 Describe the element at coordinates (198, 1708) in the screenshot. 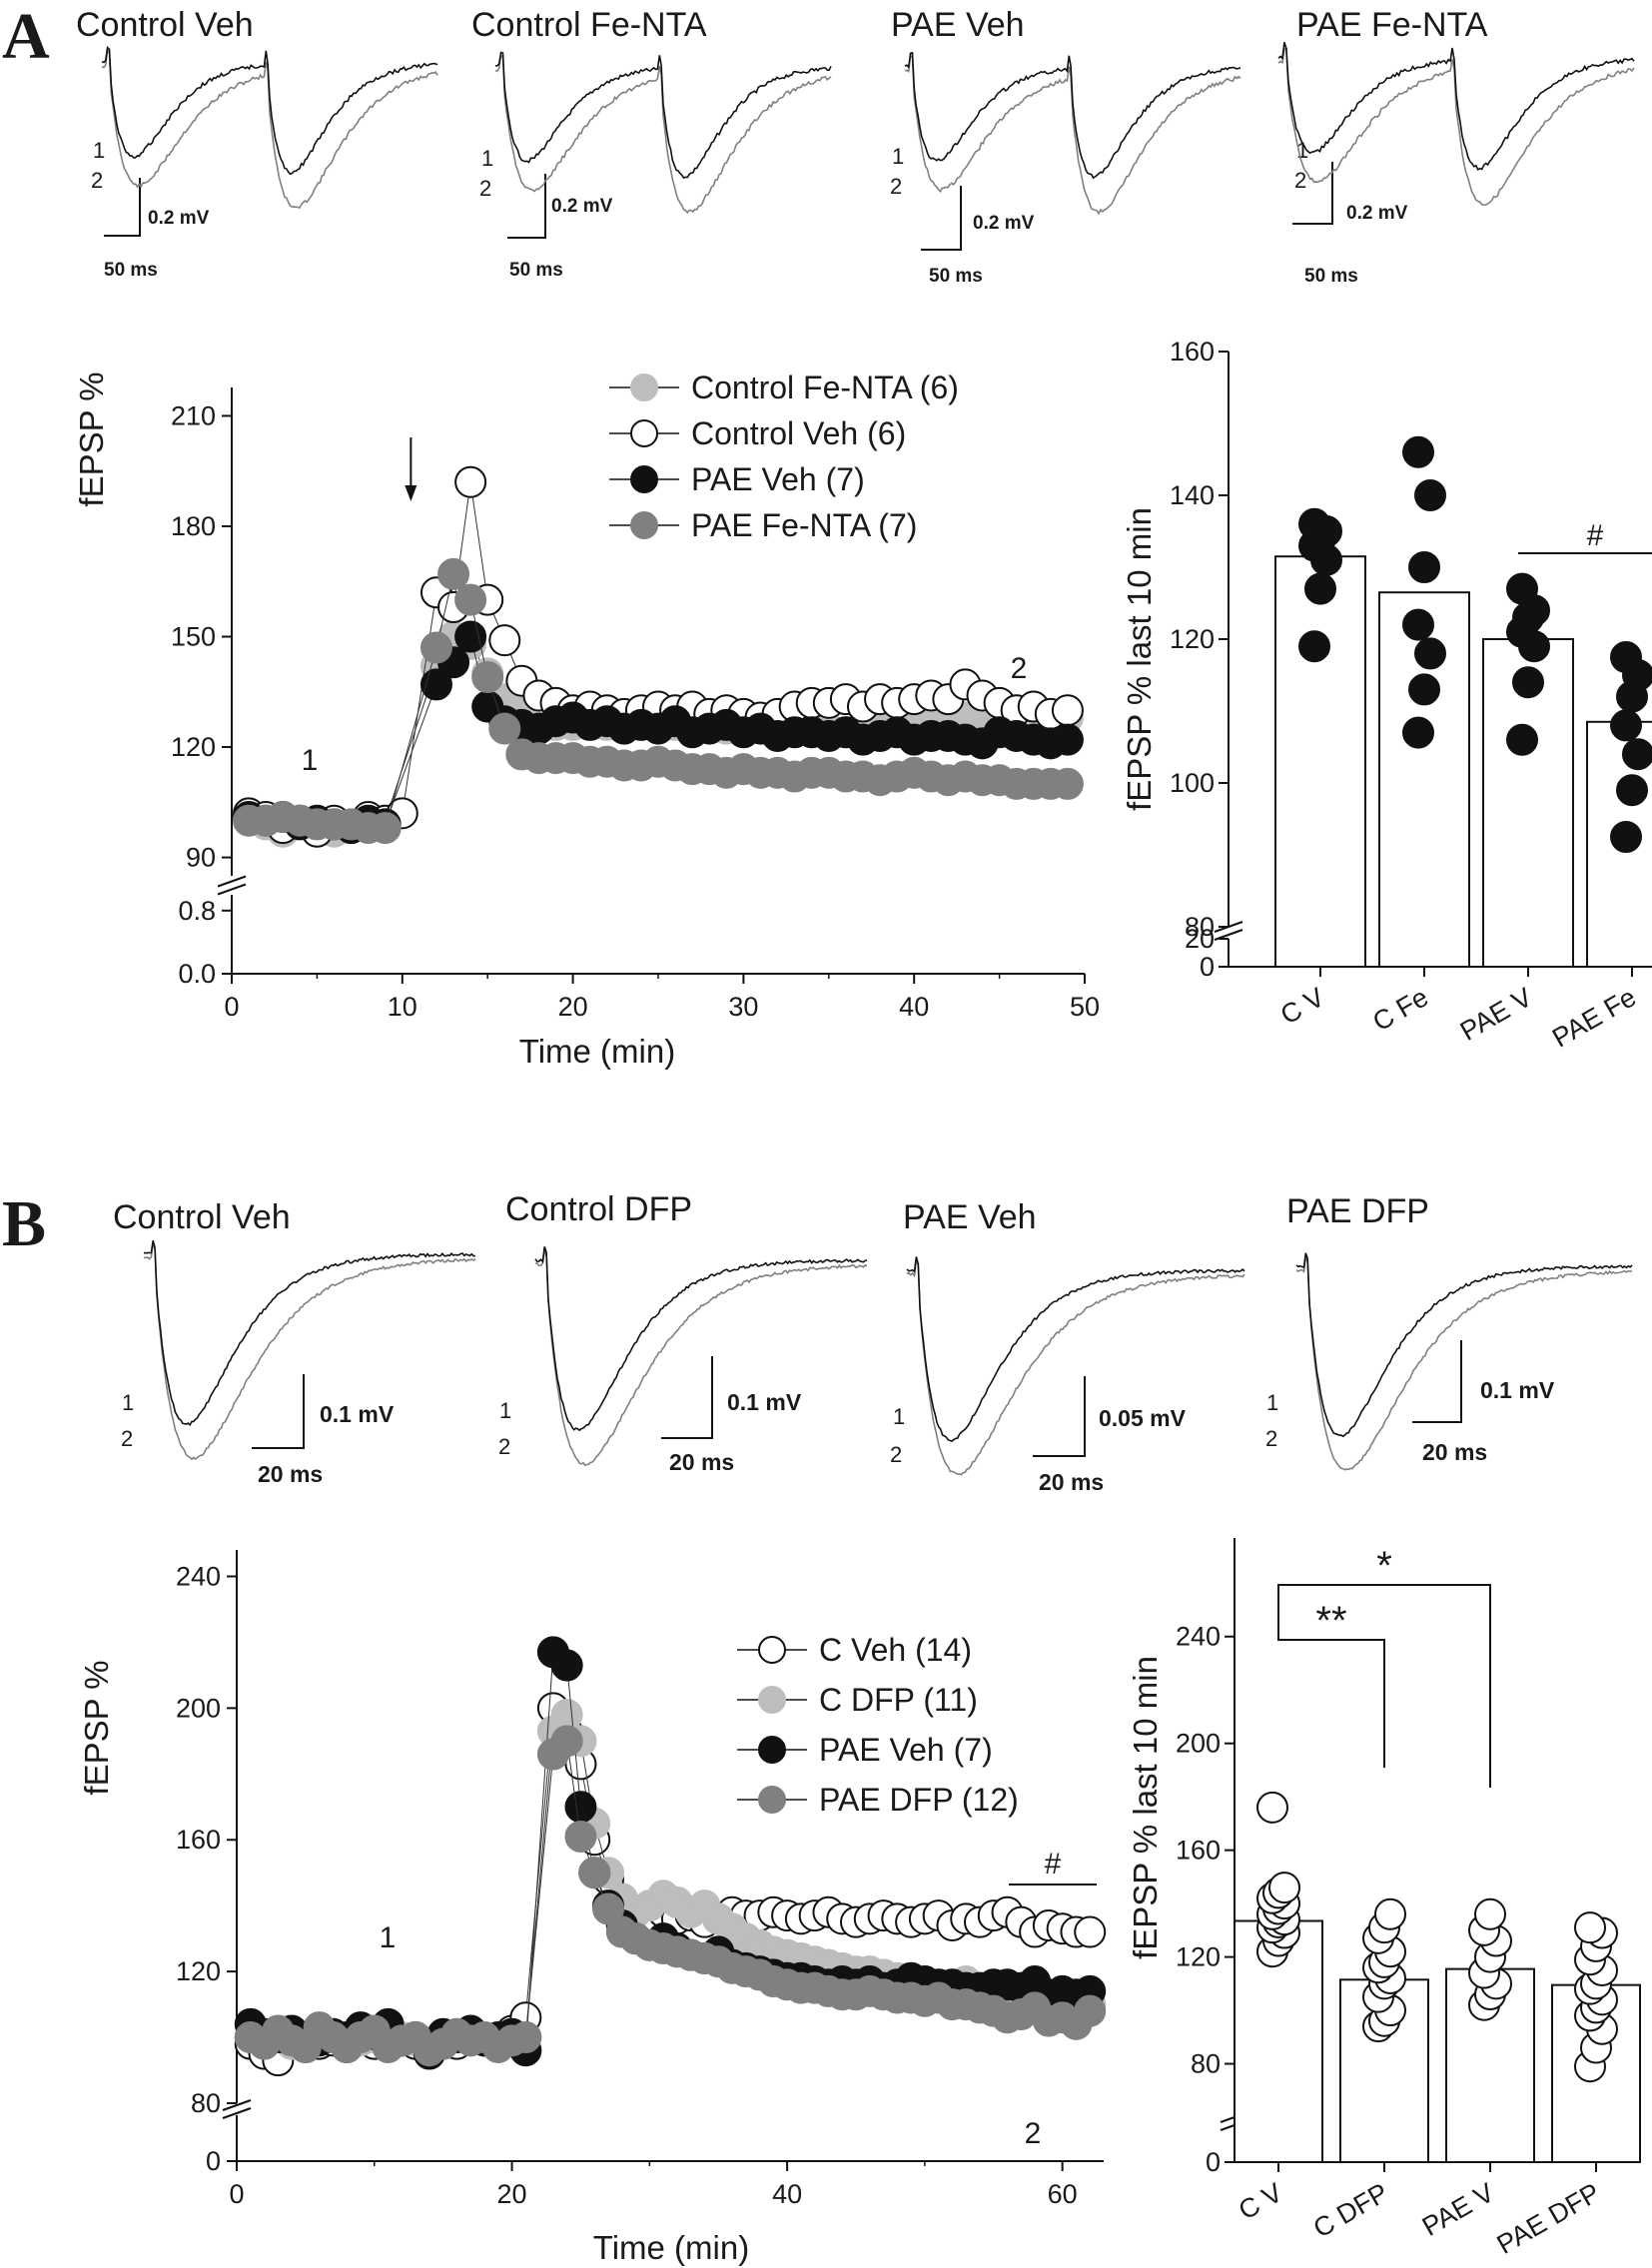

I see `y-tick-label: 200` at that location.